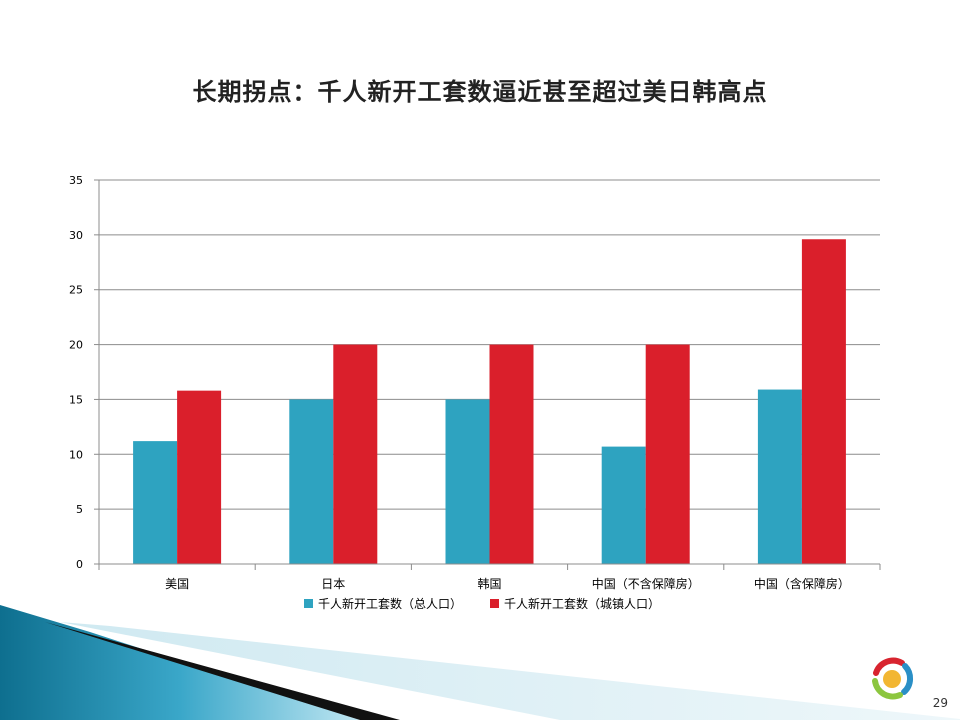 The width and height of the screenshot is (960, 720). Describe the element at coordinates (76, 180) in the screenshot. I see `y-tick-label: 35` at that location.